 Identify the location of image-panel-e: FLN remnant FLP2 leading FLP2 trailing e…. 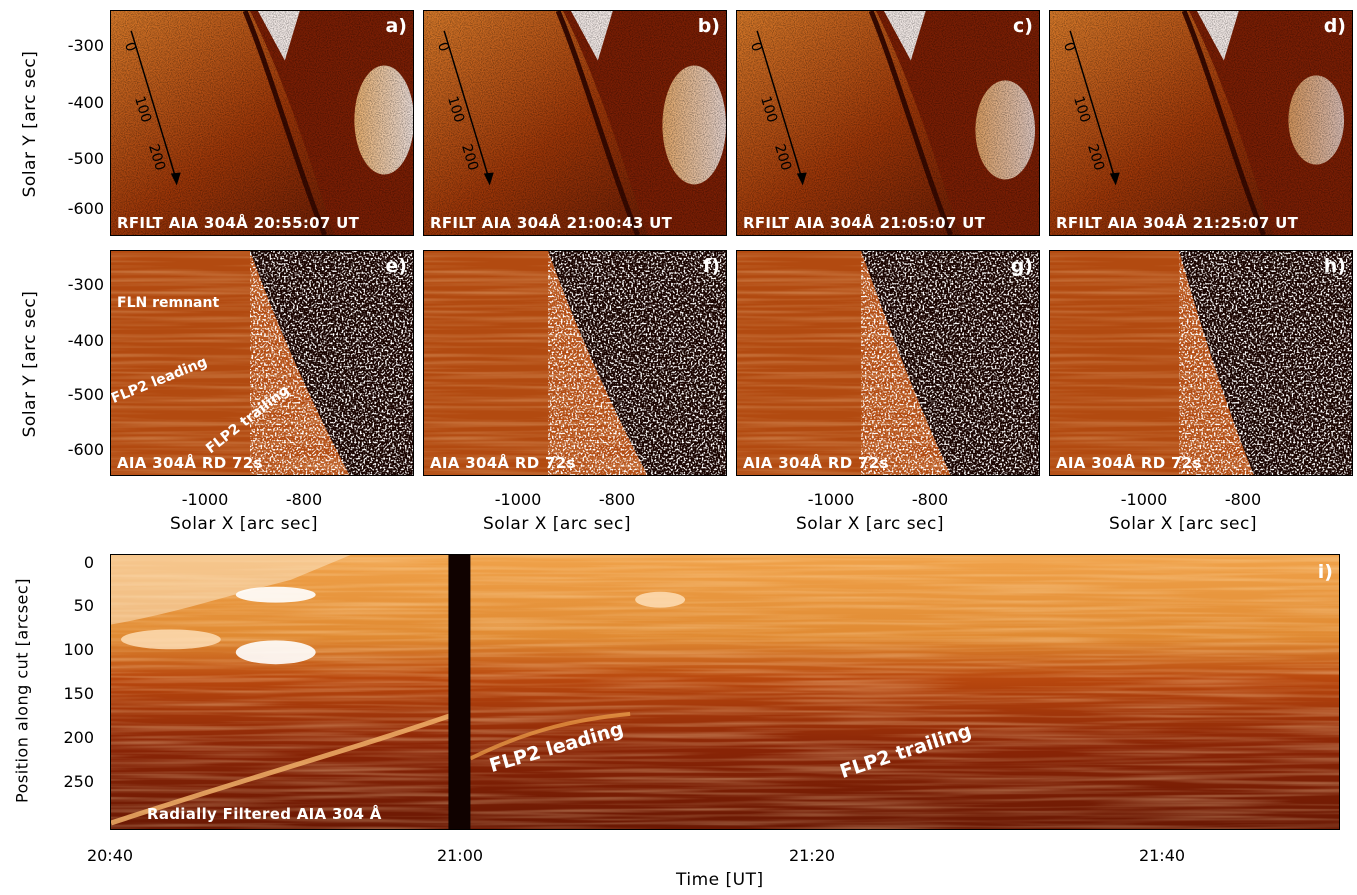
(262, 363).